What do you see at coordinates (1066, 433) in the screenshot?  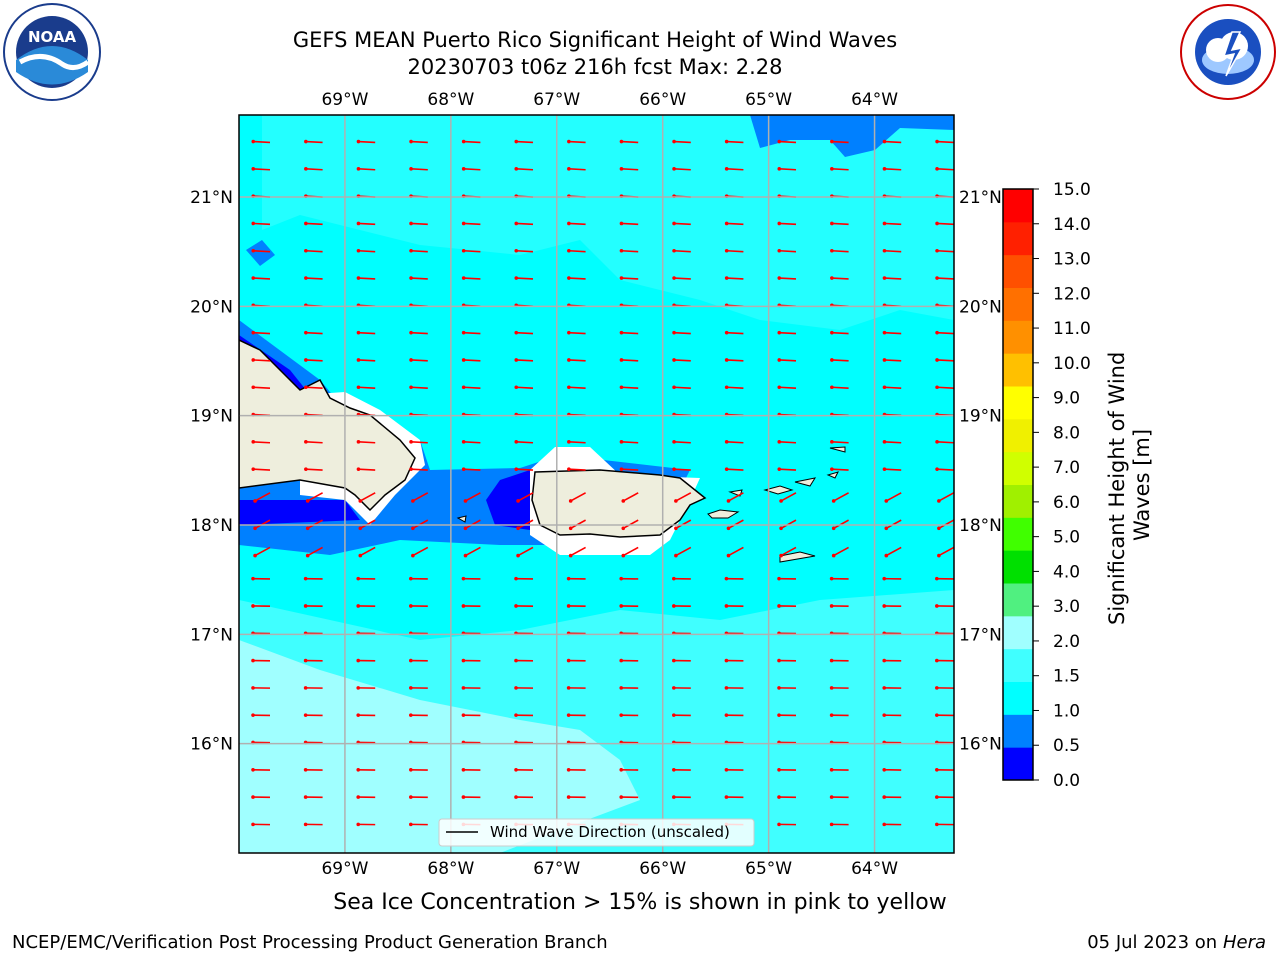 I see `colorbar-tick-label: 8.0` at bounding box center [1066, 433].